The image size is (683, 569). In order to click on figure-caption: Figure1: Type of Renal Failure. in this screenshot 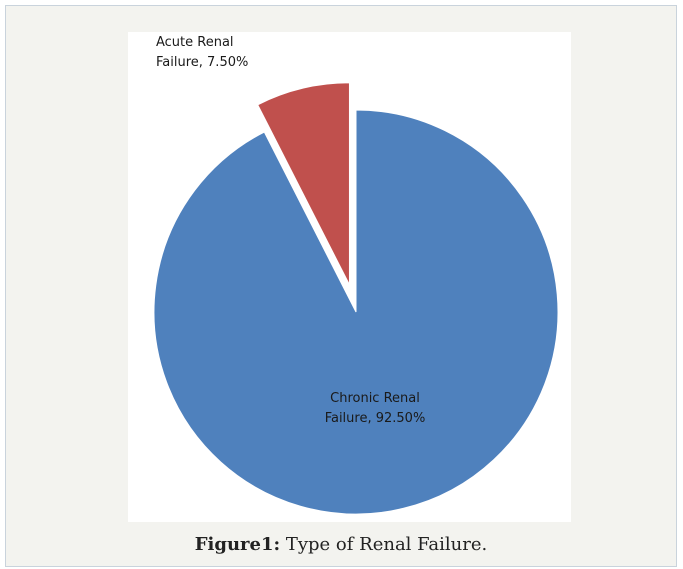, I will do `click(341, 544)`.